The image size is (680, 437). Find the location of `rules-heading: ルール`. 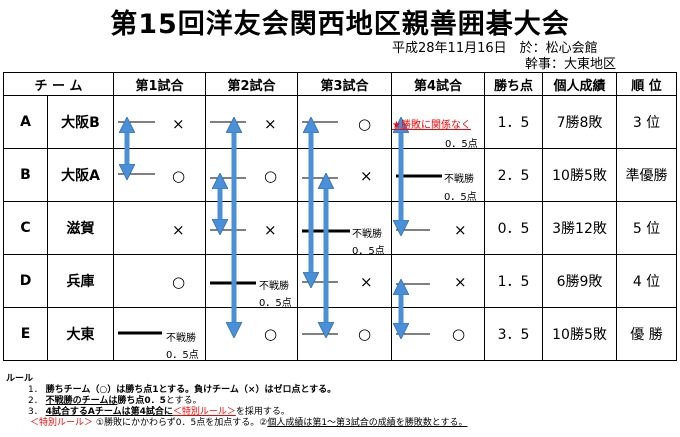

rules-heading: ルール is located at coordinates (20, 379).